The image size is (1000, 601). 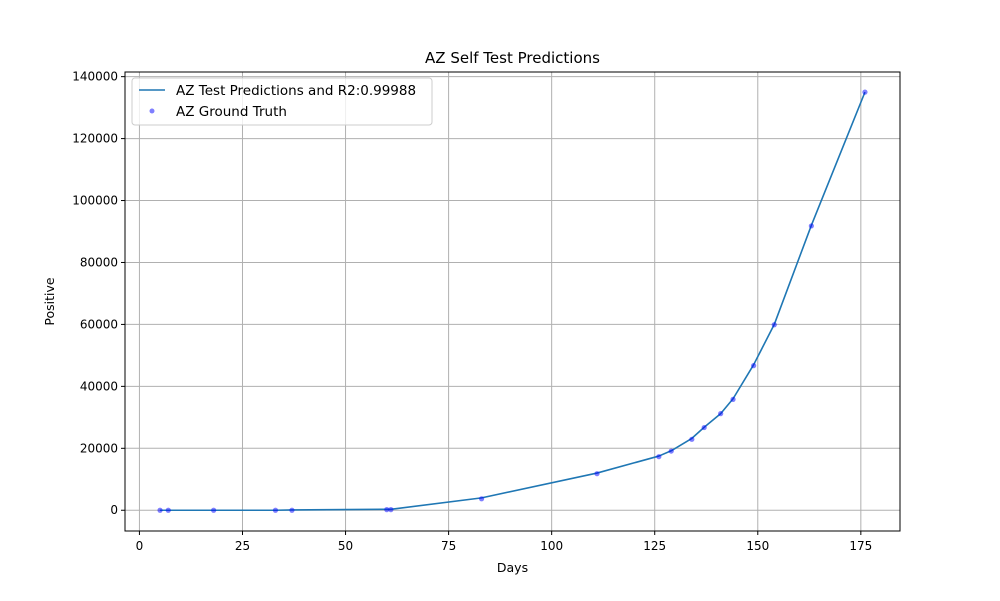 What do you see at coordinates (231, 112) in the screenshot?
I see `legend-label-ground-truth: AZ Ground Truth` at bounding box center [231, 112].